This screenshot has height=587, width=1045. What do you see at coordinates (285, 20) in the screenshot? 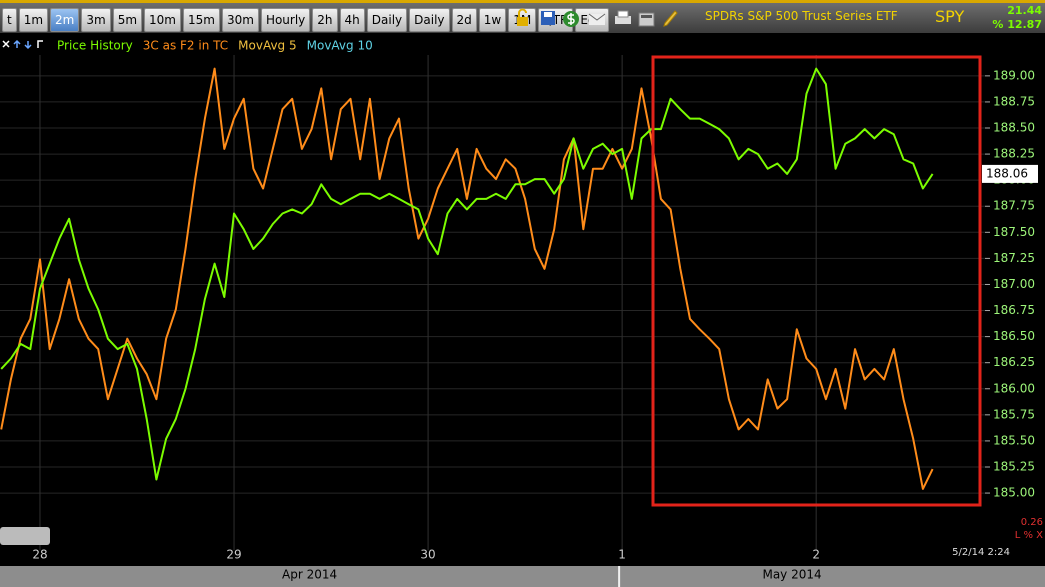
I see `interval-button: Hourly` at bounding box center [285, 20].